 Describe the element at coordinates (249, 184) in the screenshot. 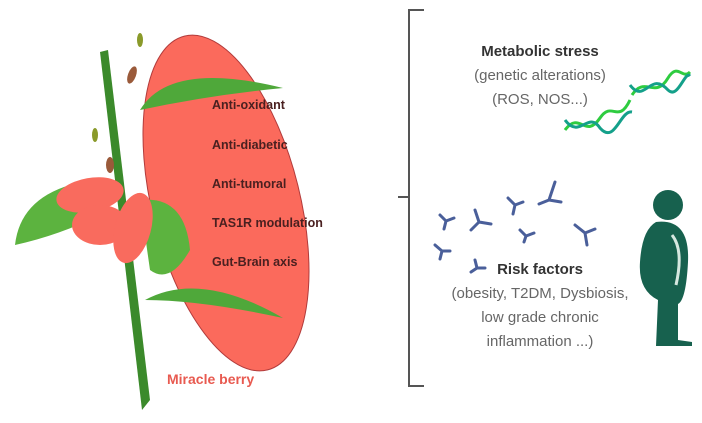

I see `property-anti-tumoral: Anti-tumoral` at that location.